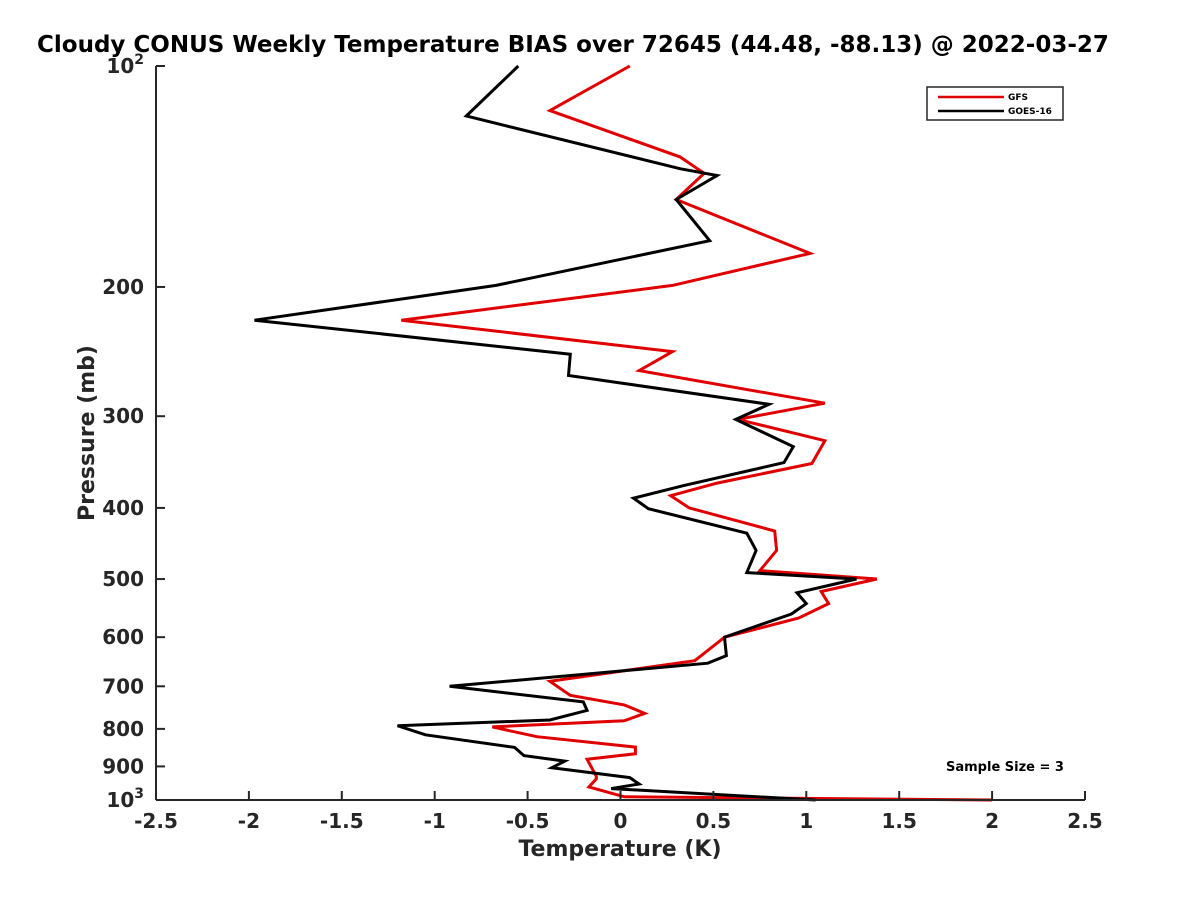 This screenshot has height=900, width=1200. Describe the element at coordinates (435, 821) in the screenshot. I see `x-tick-label: -1` at that location.